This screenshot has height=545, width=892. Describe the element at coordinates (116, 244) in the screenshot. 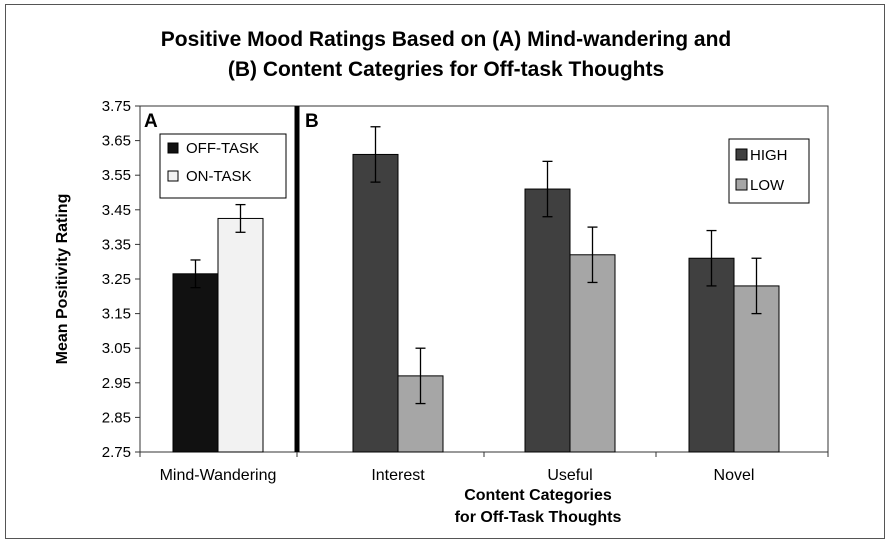

I see `y-tick-label: 3.35` at that location.